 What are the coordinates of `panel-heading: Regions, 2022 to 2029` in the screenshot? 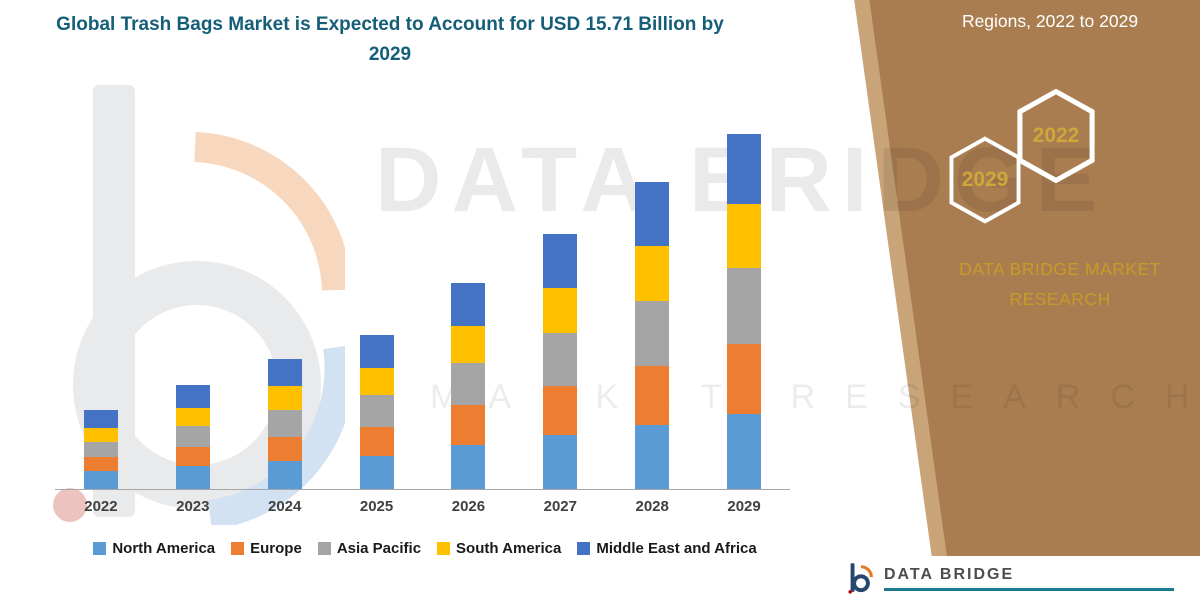 It's located at (1050, 21).